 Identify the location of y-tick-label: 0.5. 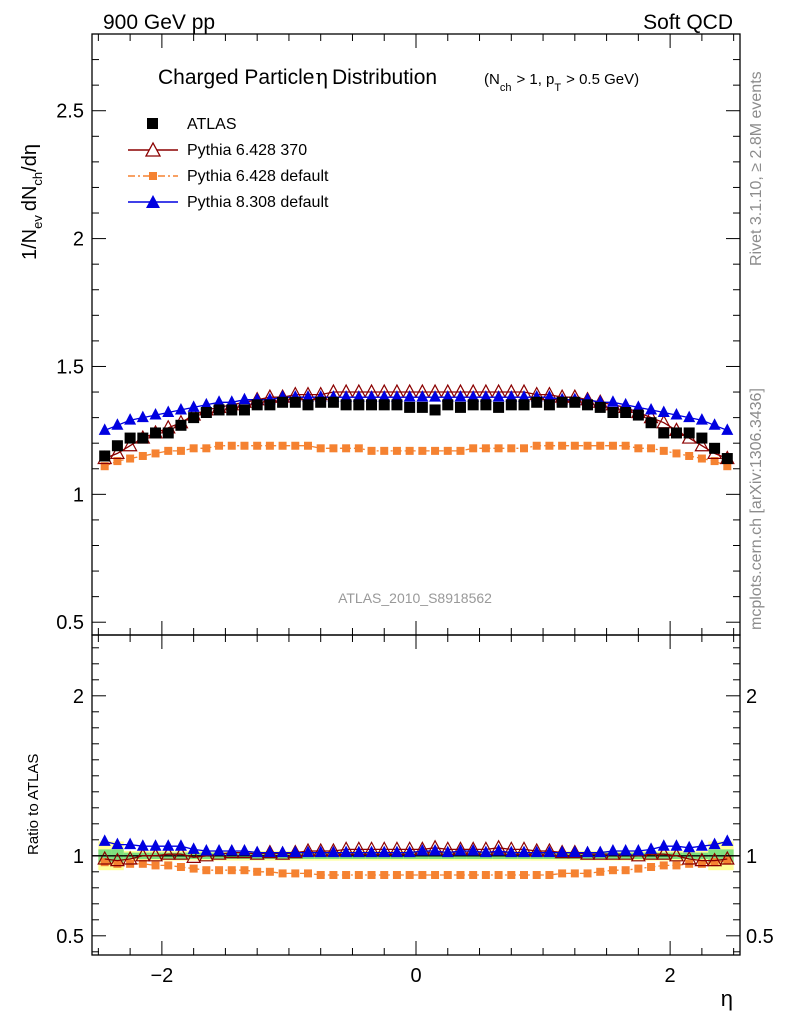
(70, 623).